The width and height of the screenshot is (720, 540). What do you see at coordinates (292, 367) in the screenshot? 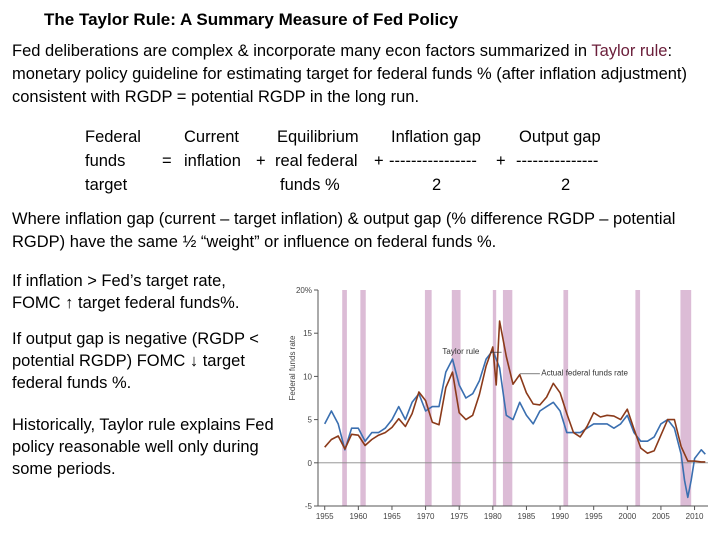
I see `y-axis-label: Federal funds rate` at bounding box center [292, 367].